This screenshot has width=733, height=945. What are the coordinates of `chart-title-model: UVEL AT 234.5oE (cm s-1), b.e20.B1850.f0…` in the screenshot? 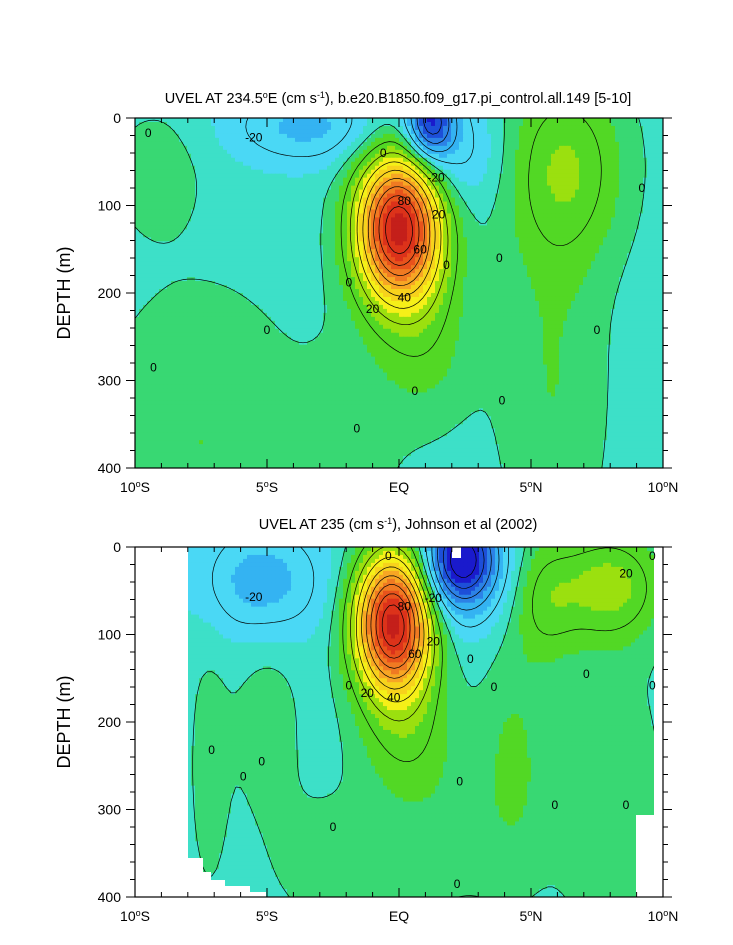 It's located at (398, 98).